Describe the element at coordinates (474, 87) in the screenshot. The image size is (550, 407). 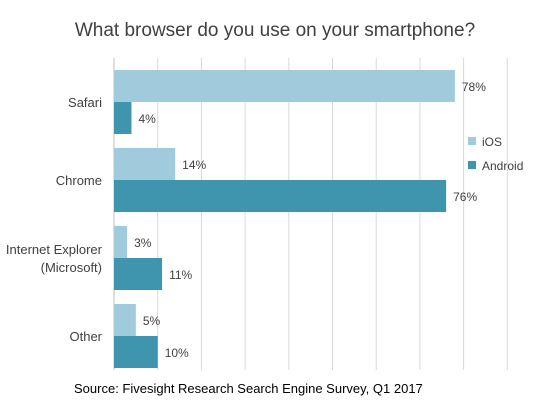
I see `data-label: 78%` at that location.